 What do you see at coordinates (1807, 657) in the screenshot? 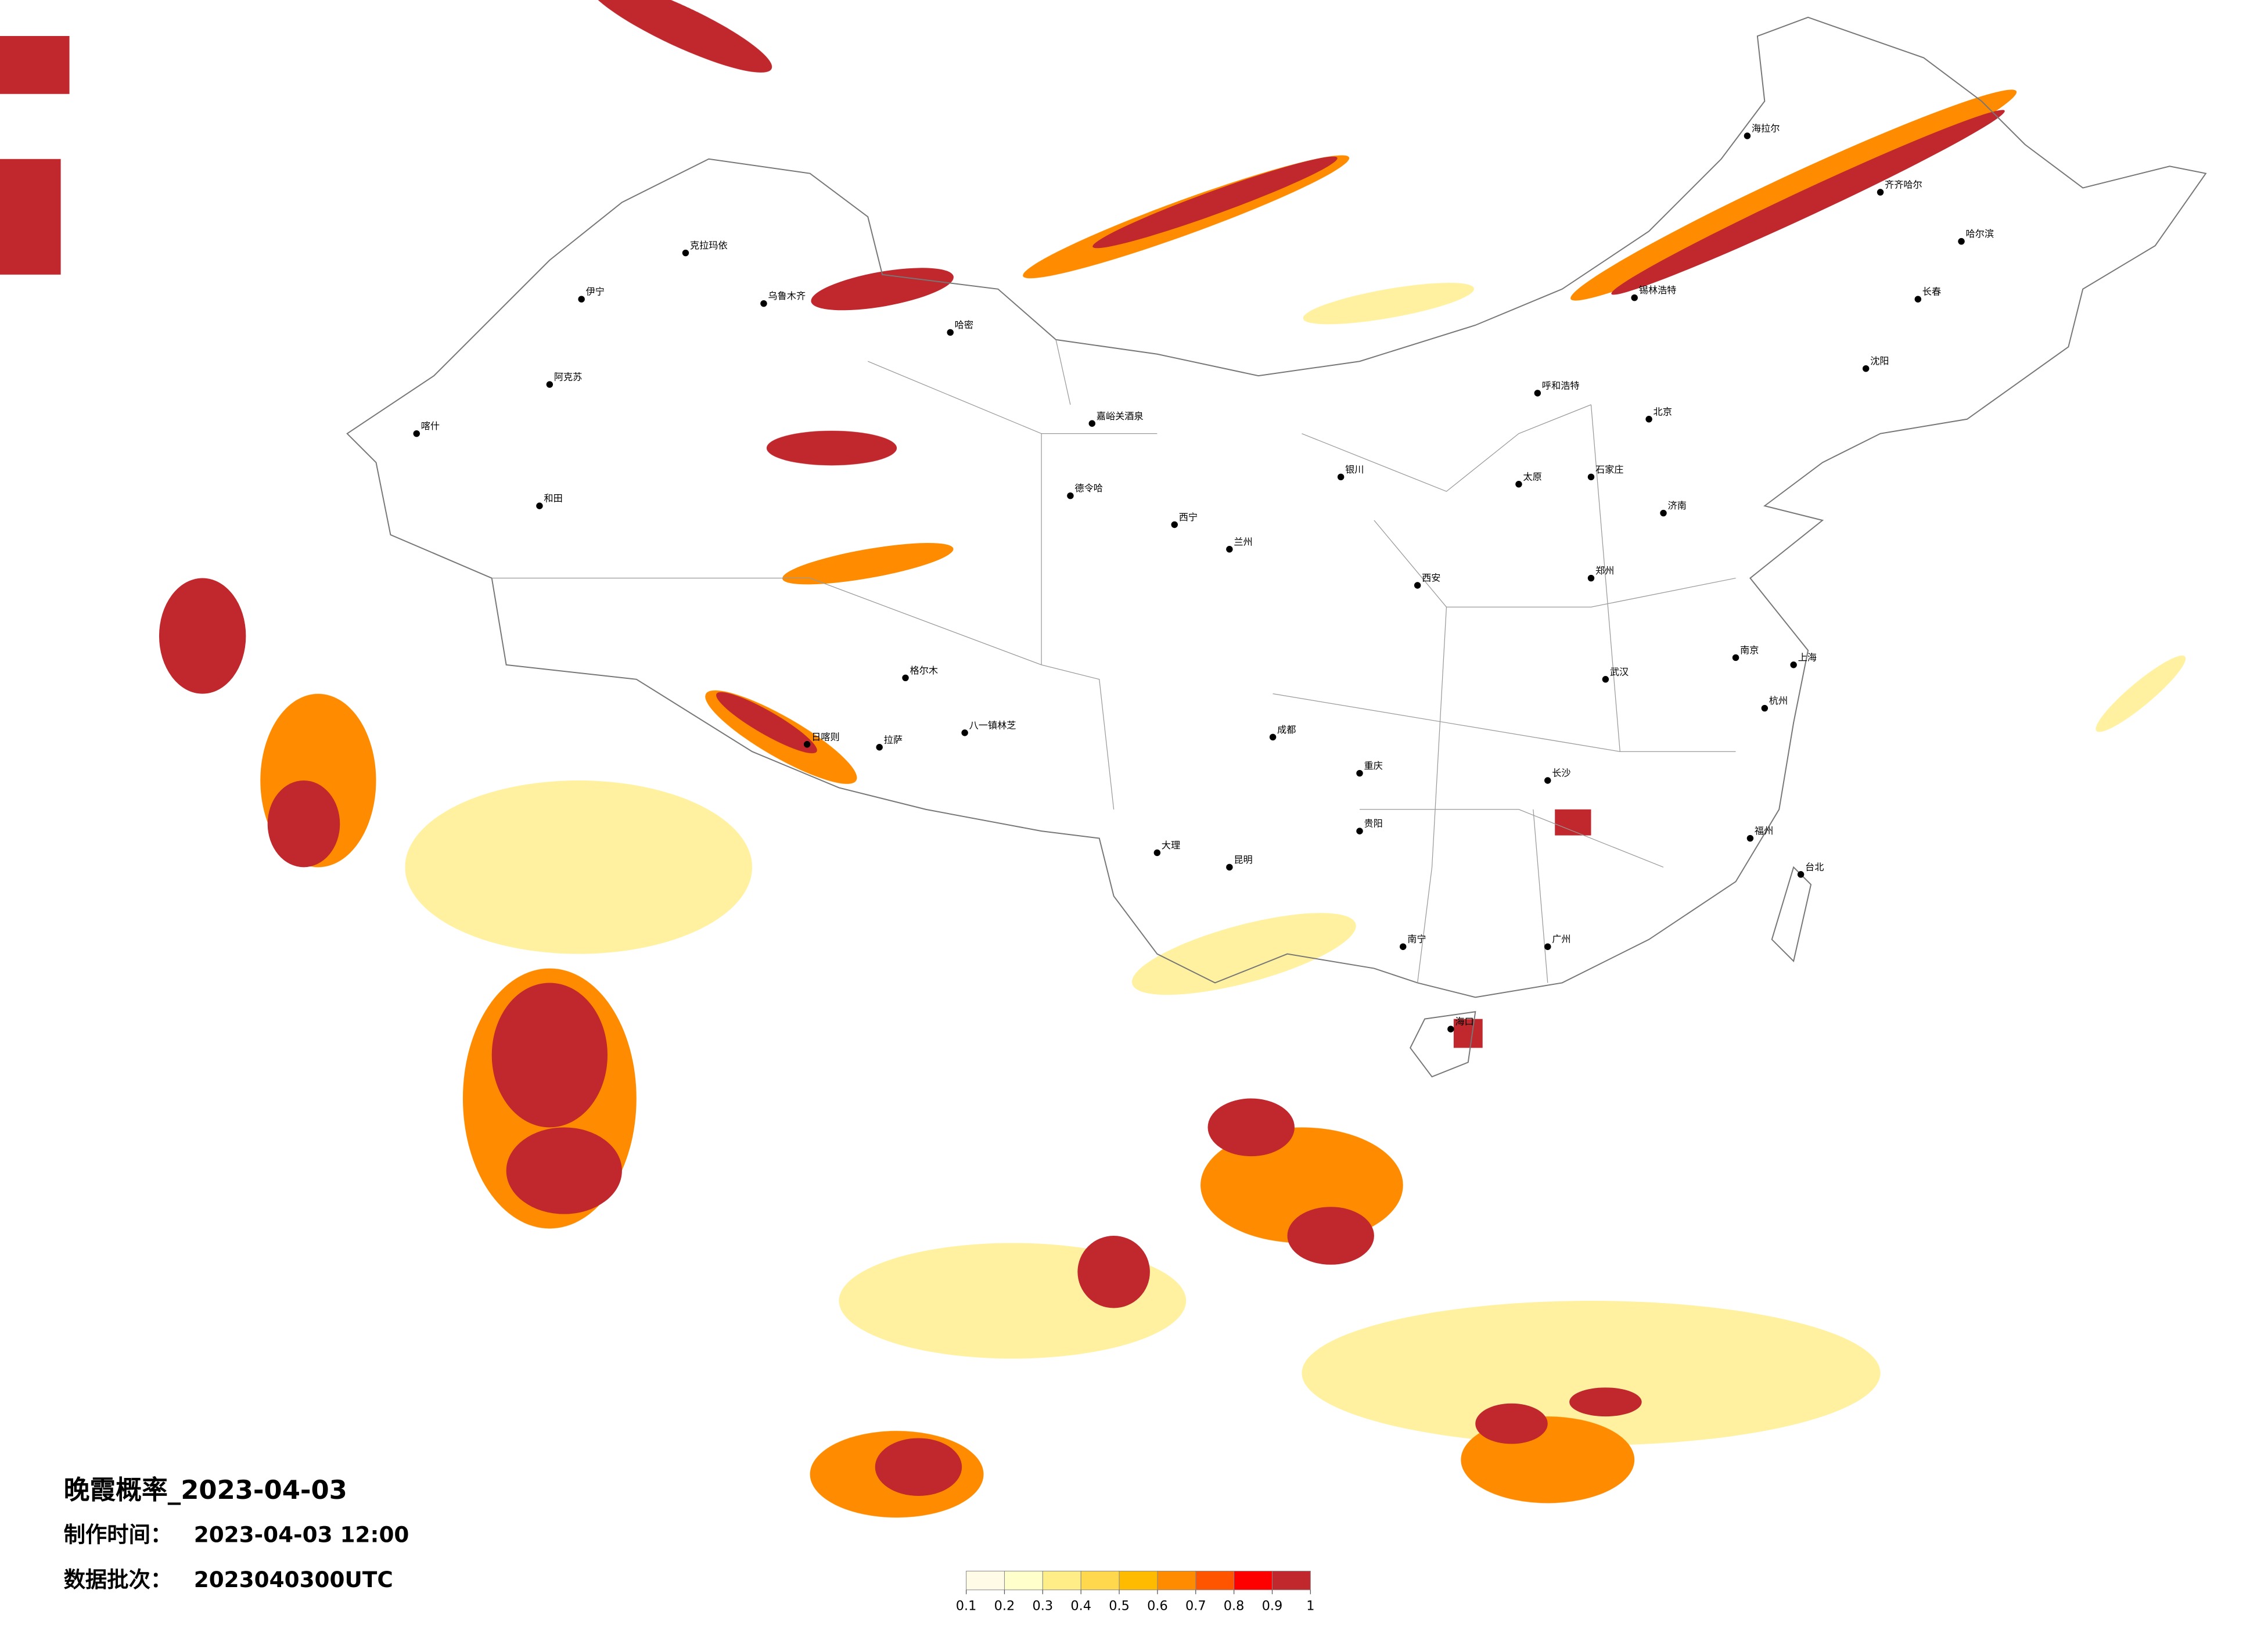
I see `city-label: 上海` at bounding box center [1807, 657].